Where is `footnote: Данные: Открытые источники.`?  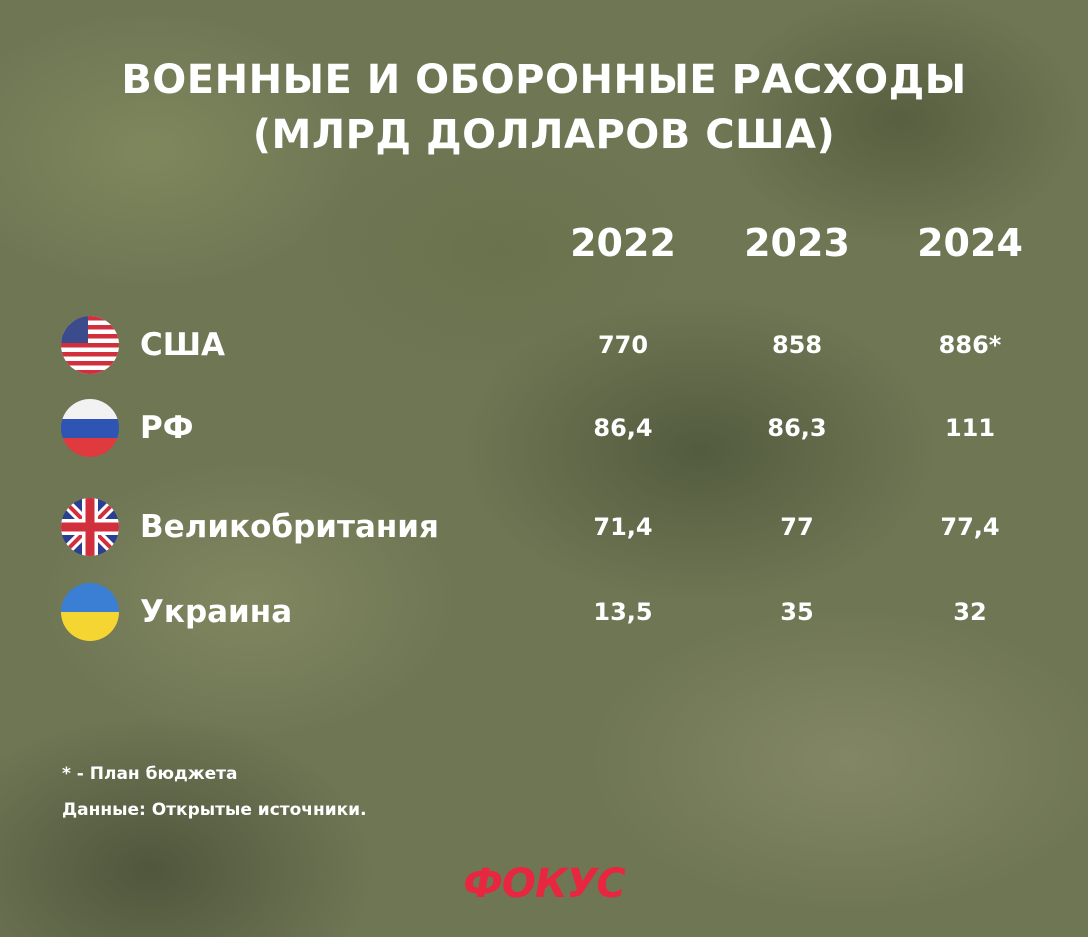
footnote: Данные: Открытые источники. is located at coordinates (214, 810).